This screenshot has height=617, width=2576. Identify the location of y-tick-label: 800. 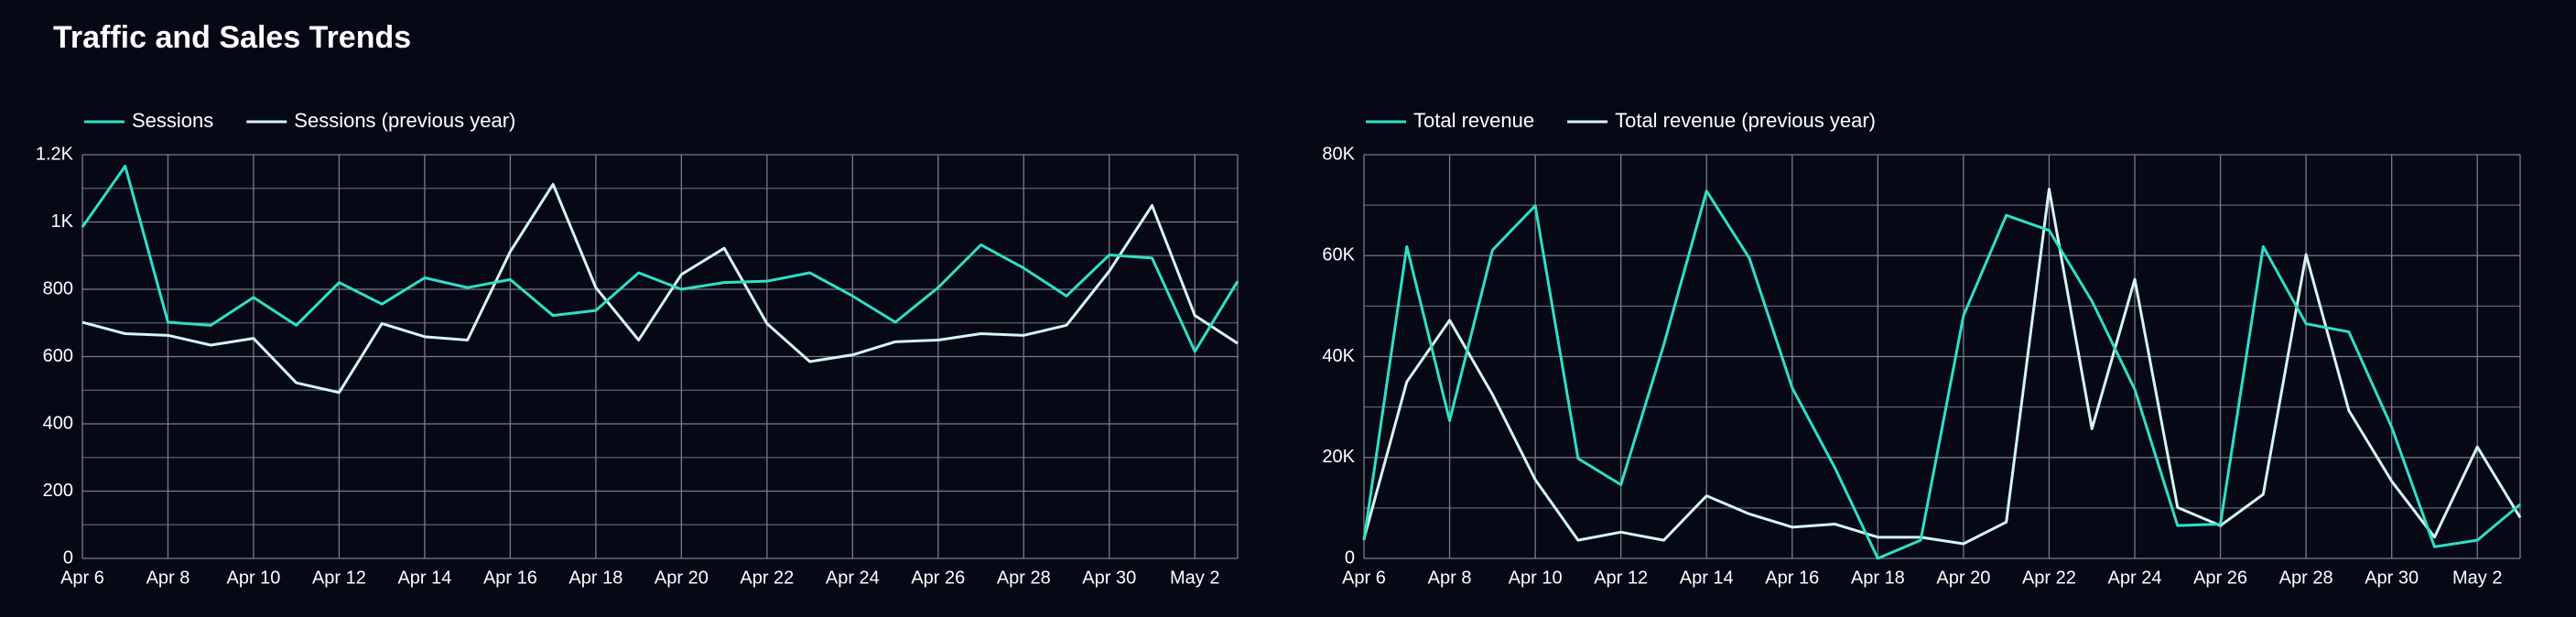
(58, 288).